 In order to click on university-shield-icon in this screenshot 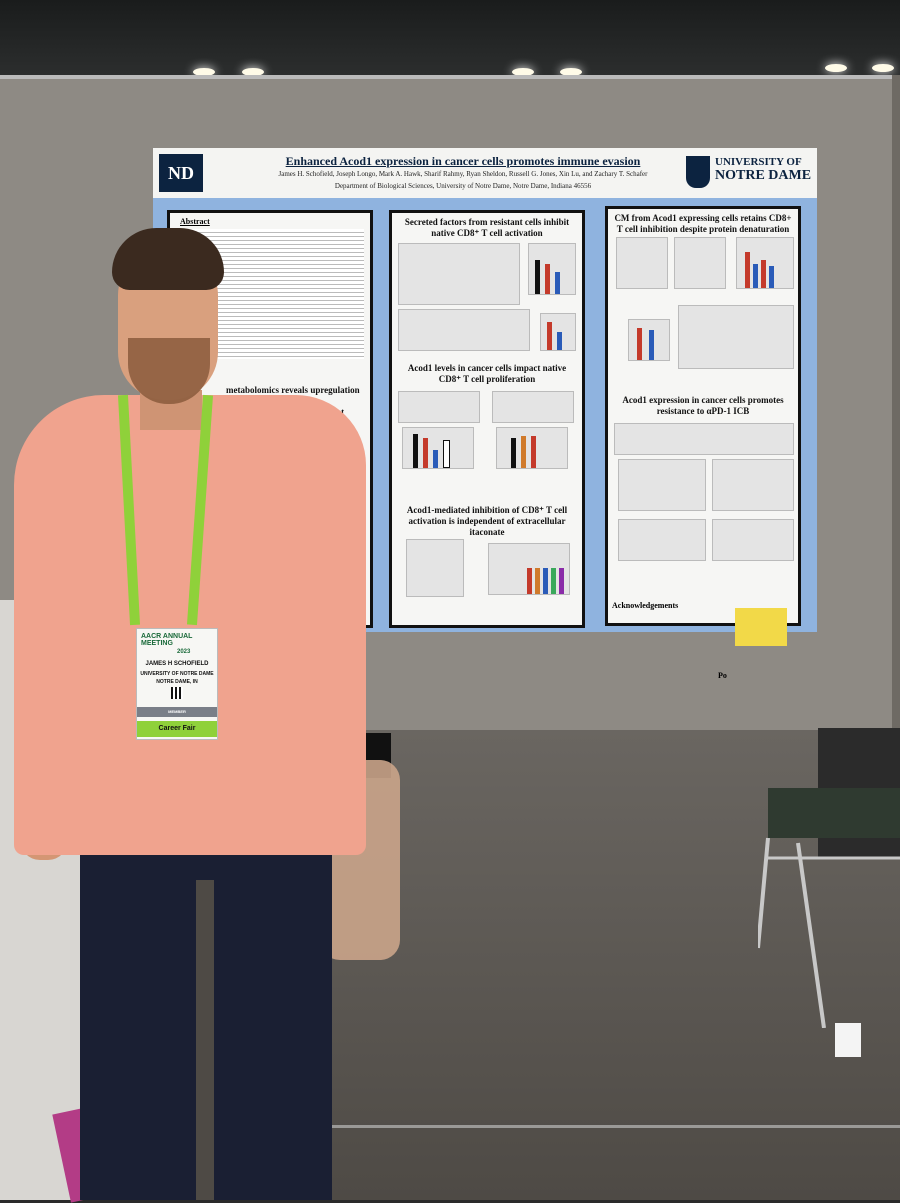, I will do `click(698, 172)`.